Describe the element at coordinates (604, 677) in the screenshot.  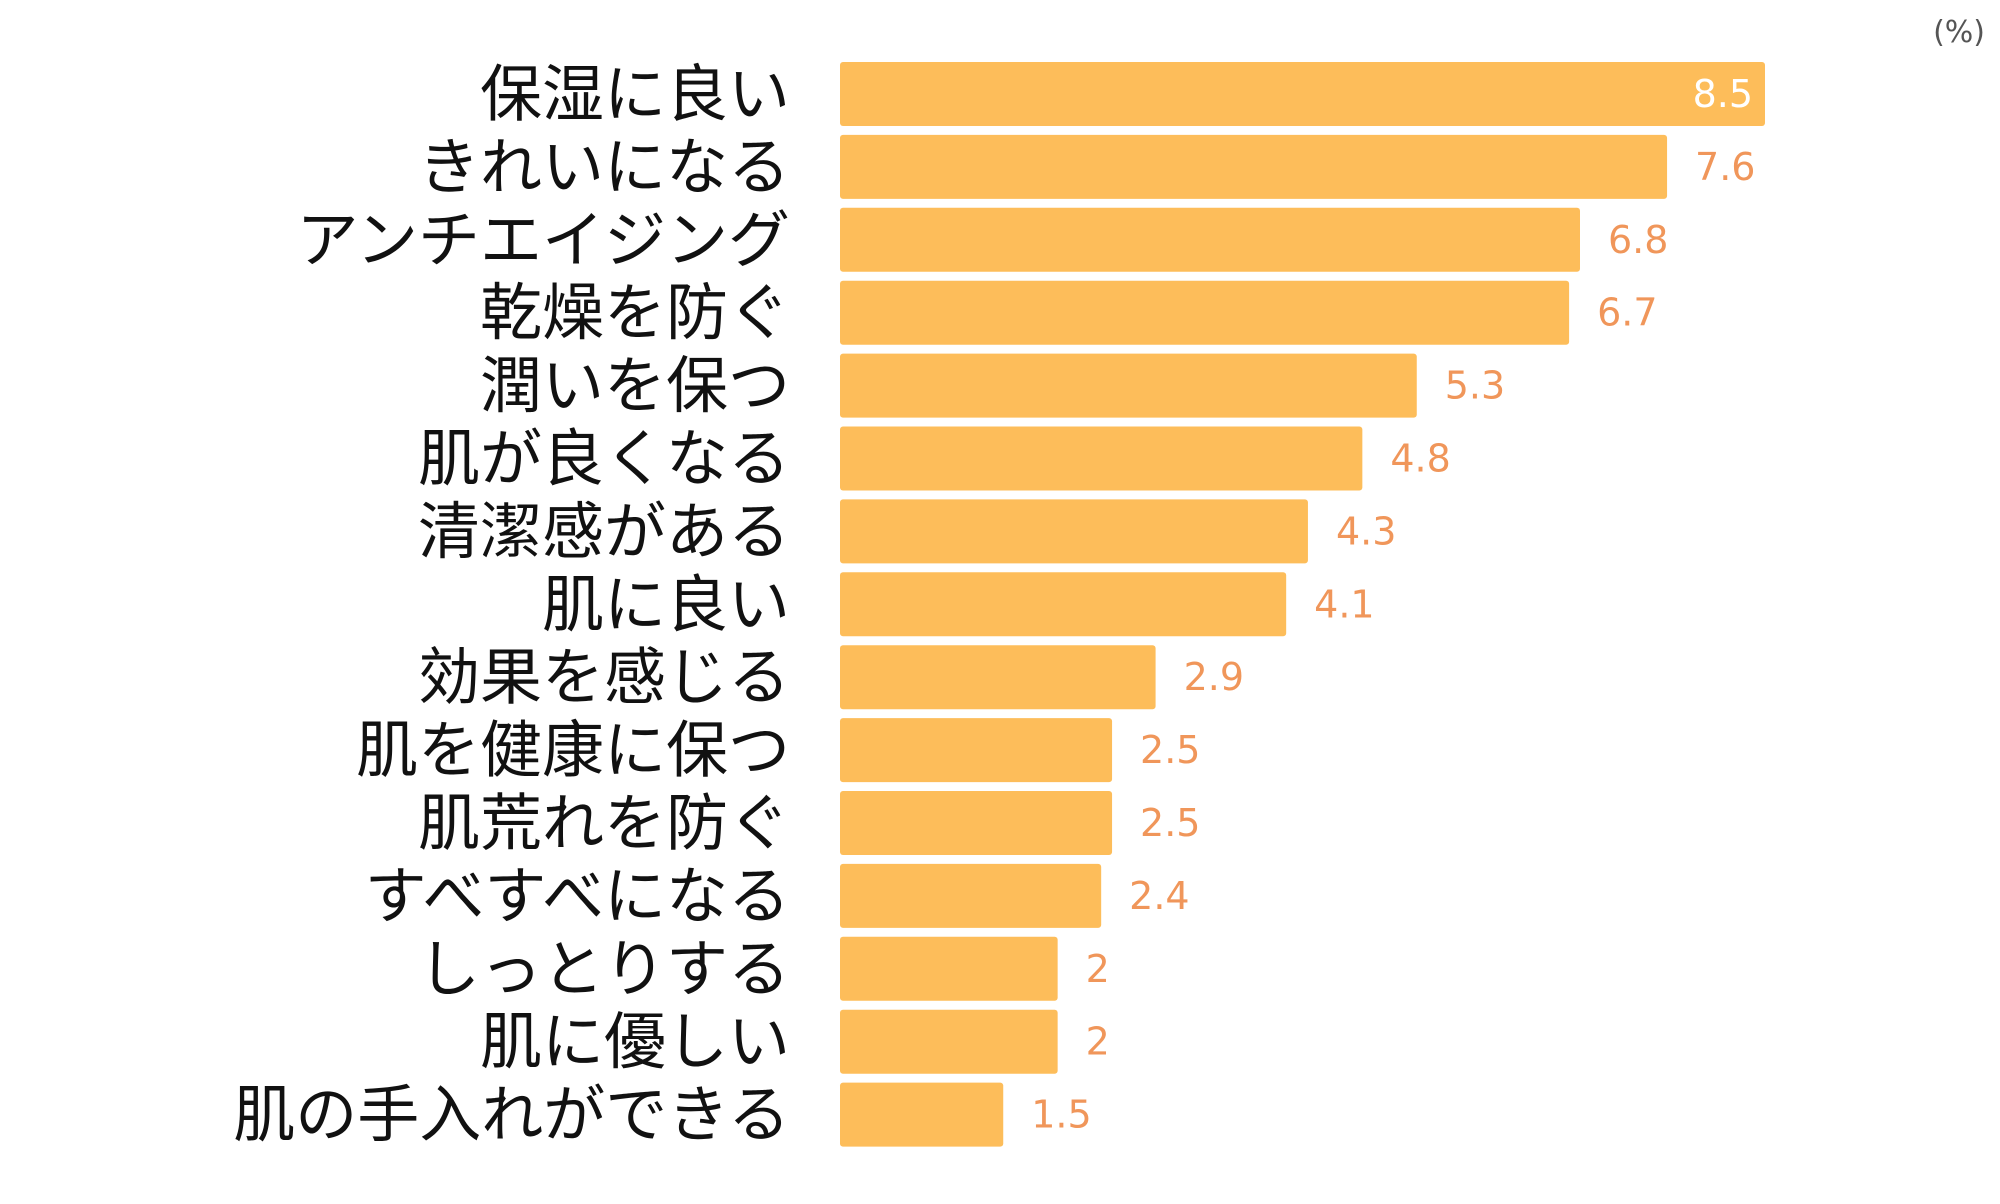
I see `category-label-8: 効果を感じる` at that location.